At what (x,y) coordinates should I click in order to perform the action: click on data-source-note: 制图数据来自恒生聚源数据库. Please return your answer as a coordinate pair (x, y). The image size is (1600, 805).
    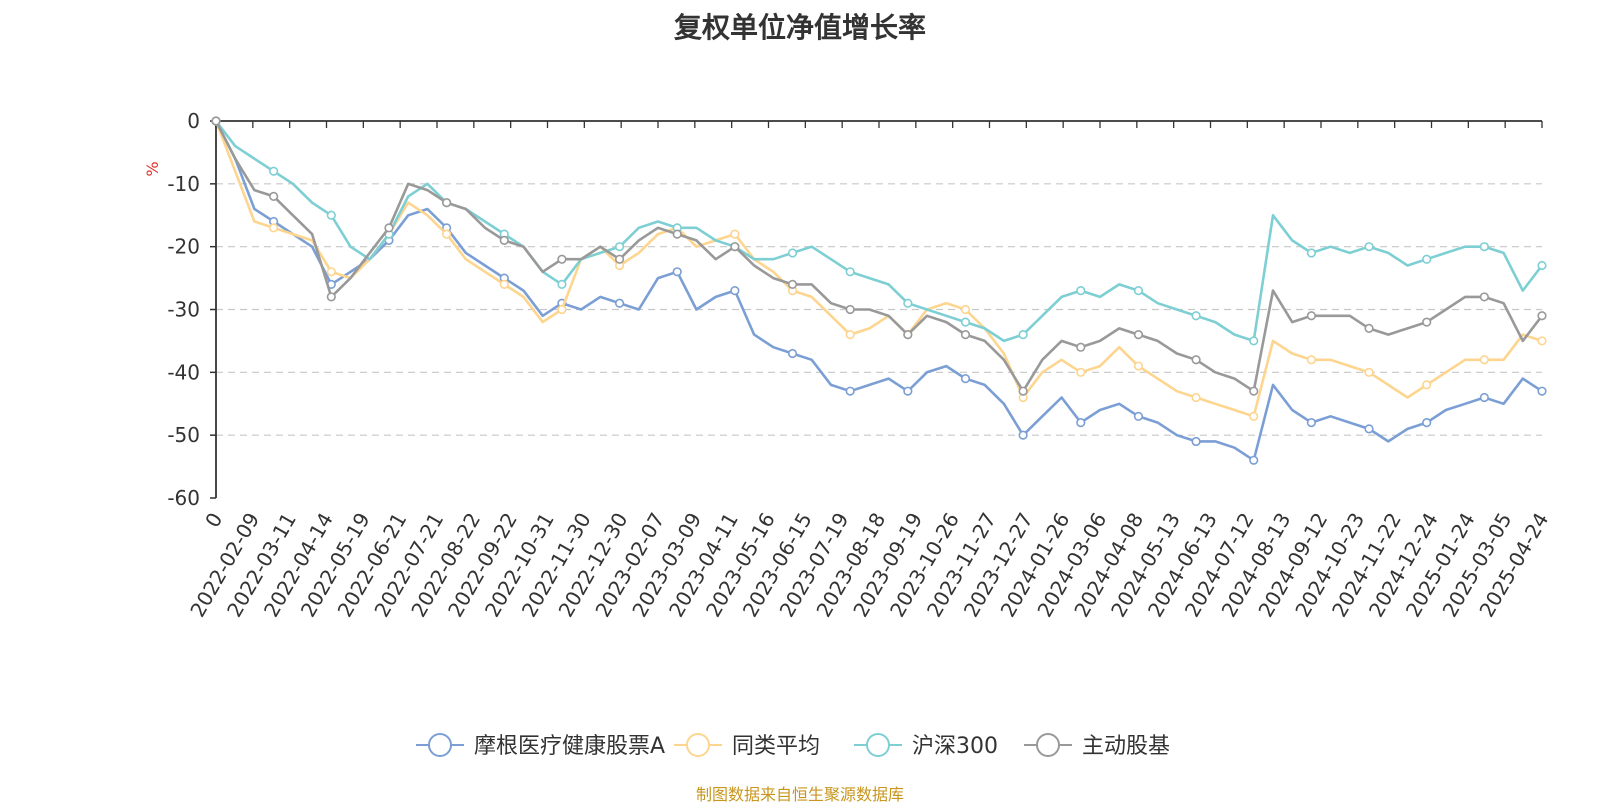
    Looking at the image, I should click on (799, 794).